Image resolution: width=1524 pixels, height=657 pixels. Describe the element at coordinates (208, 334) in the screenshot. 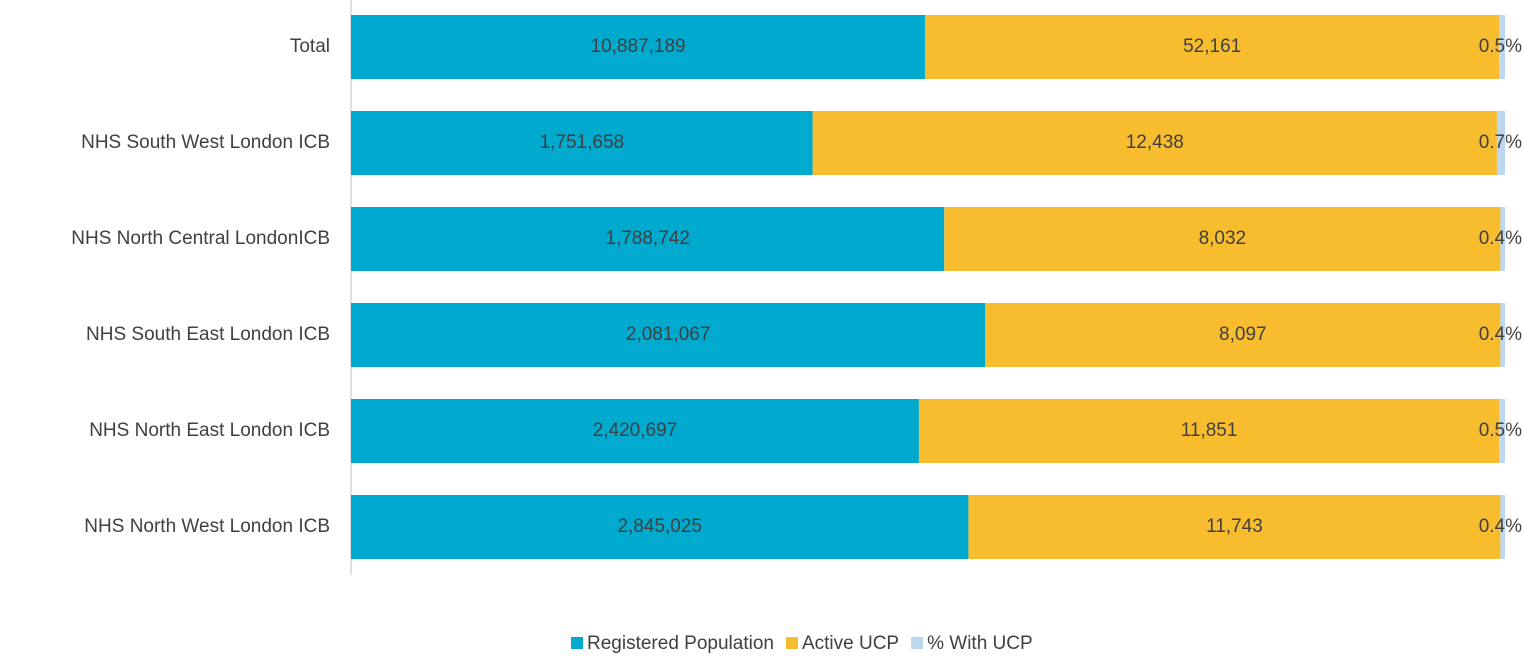

I see `category-label: NHS South East London ICB` at that location.